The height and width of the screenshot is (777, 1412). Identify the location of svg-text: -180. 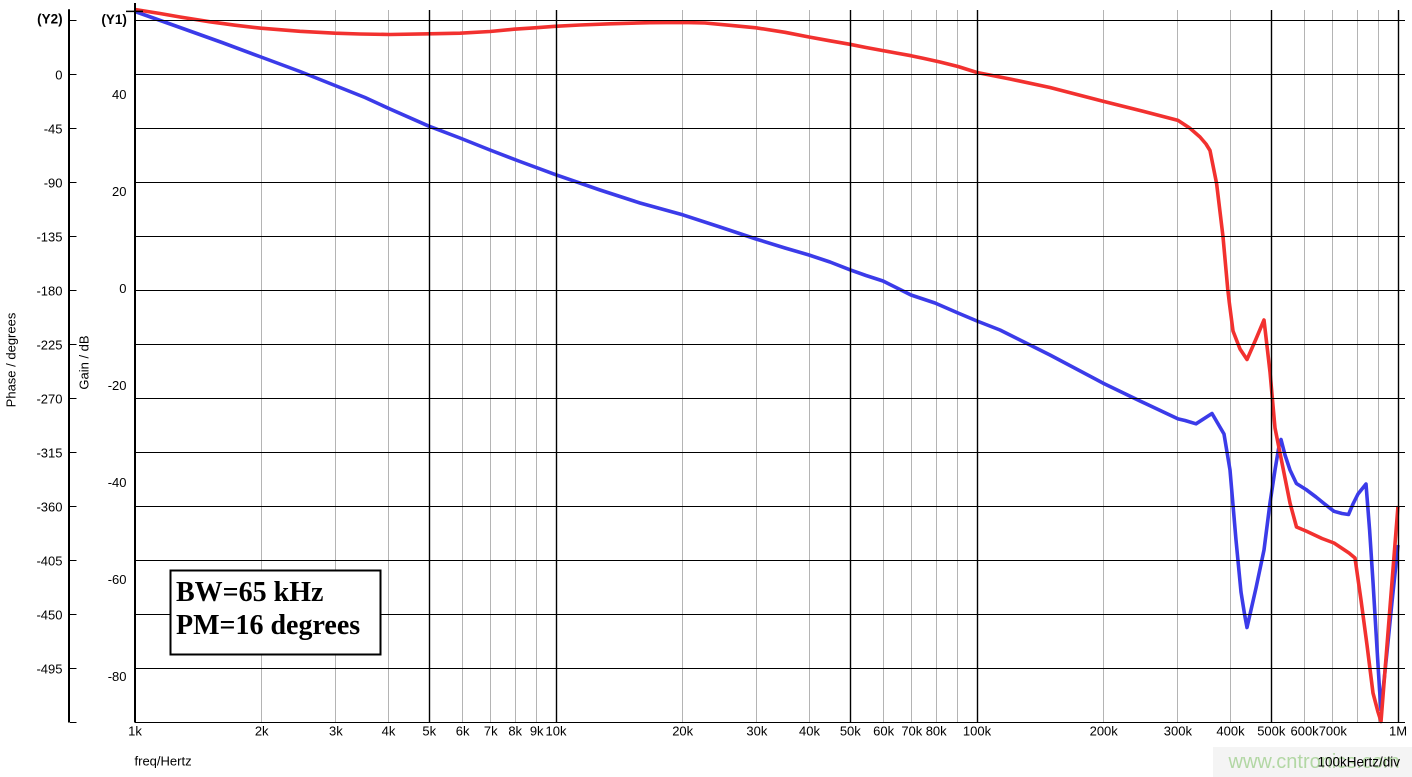
(49, 290).